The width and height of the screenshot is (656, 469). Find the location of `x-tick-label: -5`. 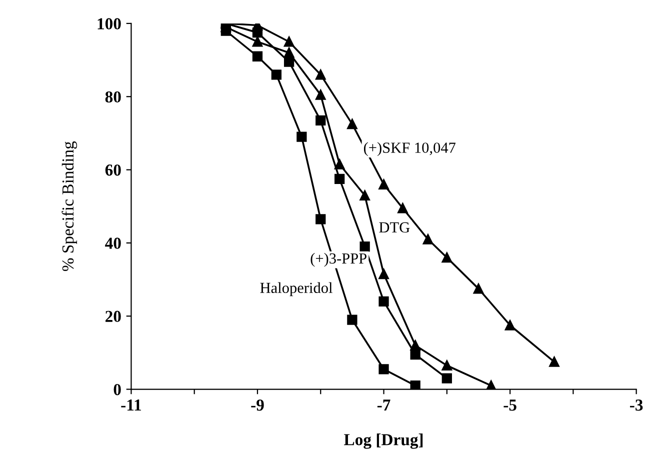

x-tick-label: -5 is located at coordinates (510, 405).